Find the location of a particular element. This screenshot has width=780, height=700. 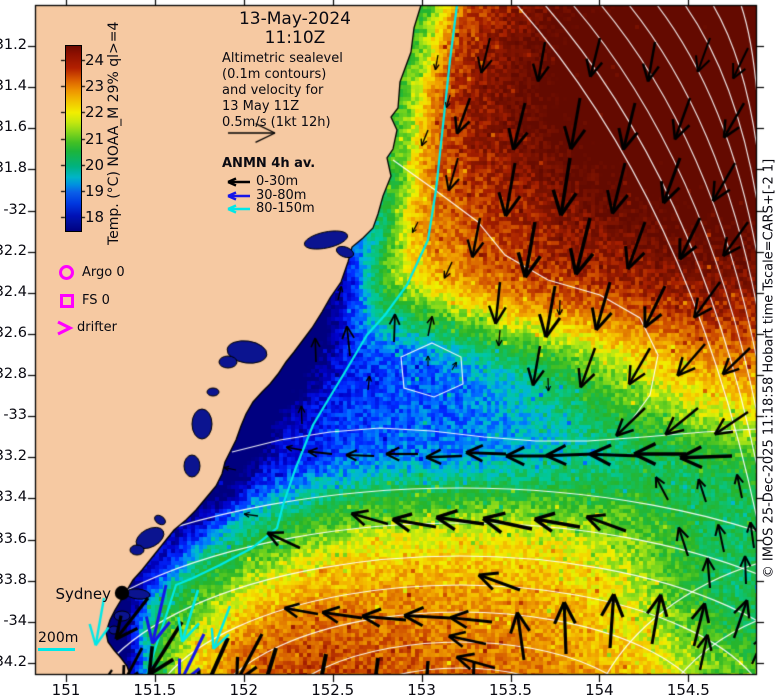

platform-legend-item: Argo 0 is located at coordinates (115, 274).